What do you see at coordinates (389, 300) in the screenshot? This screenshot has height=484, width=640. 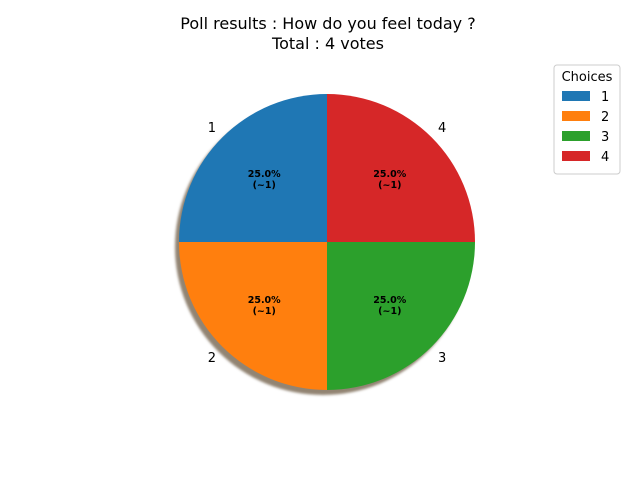 I see `pie-percent-label-3: 25.0%` at bounding box center [389, 300].